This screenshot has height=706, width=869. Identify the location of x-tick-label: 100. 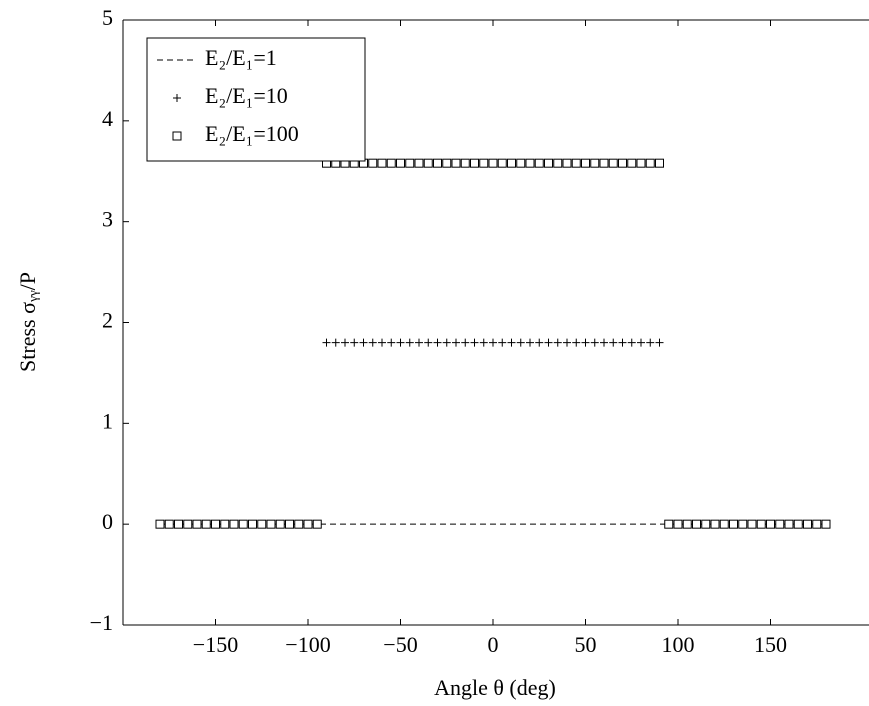
(678, 644).